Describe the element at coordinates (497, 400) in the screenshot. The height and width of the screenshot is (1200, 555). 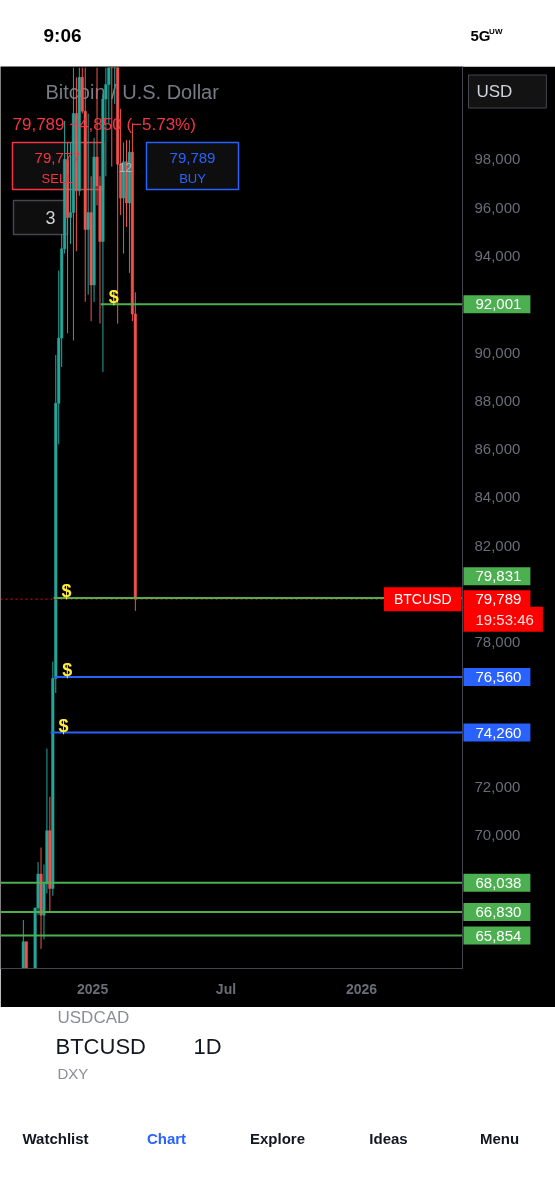
I see `y-tick-label: 88,000` at that location.